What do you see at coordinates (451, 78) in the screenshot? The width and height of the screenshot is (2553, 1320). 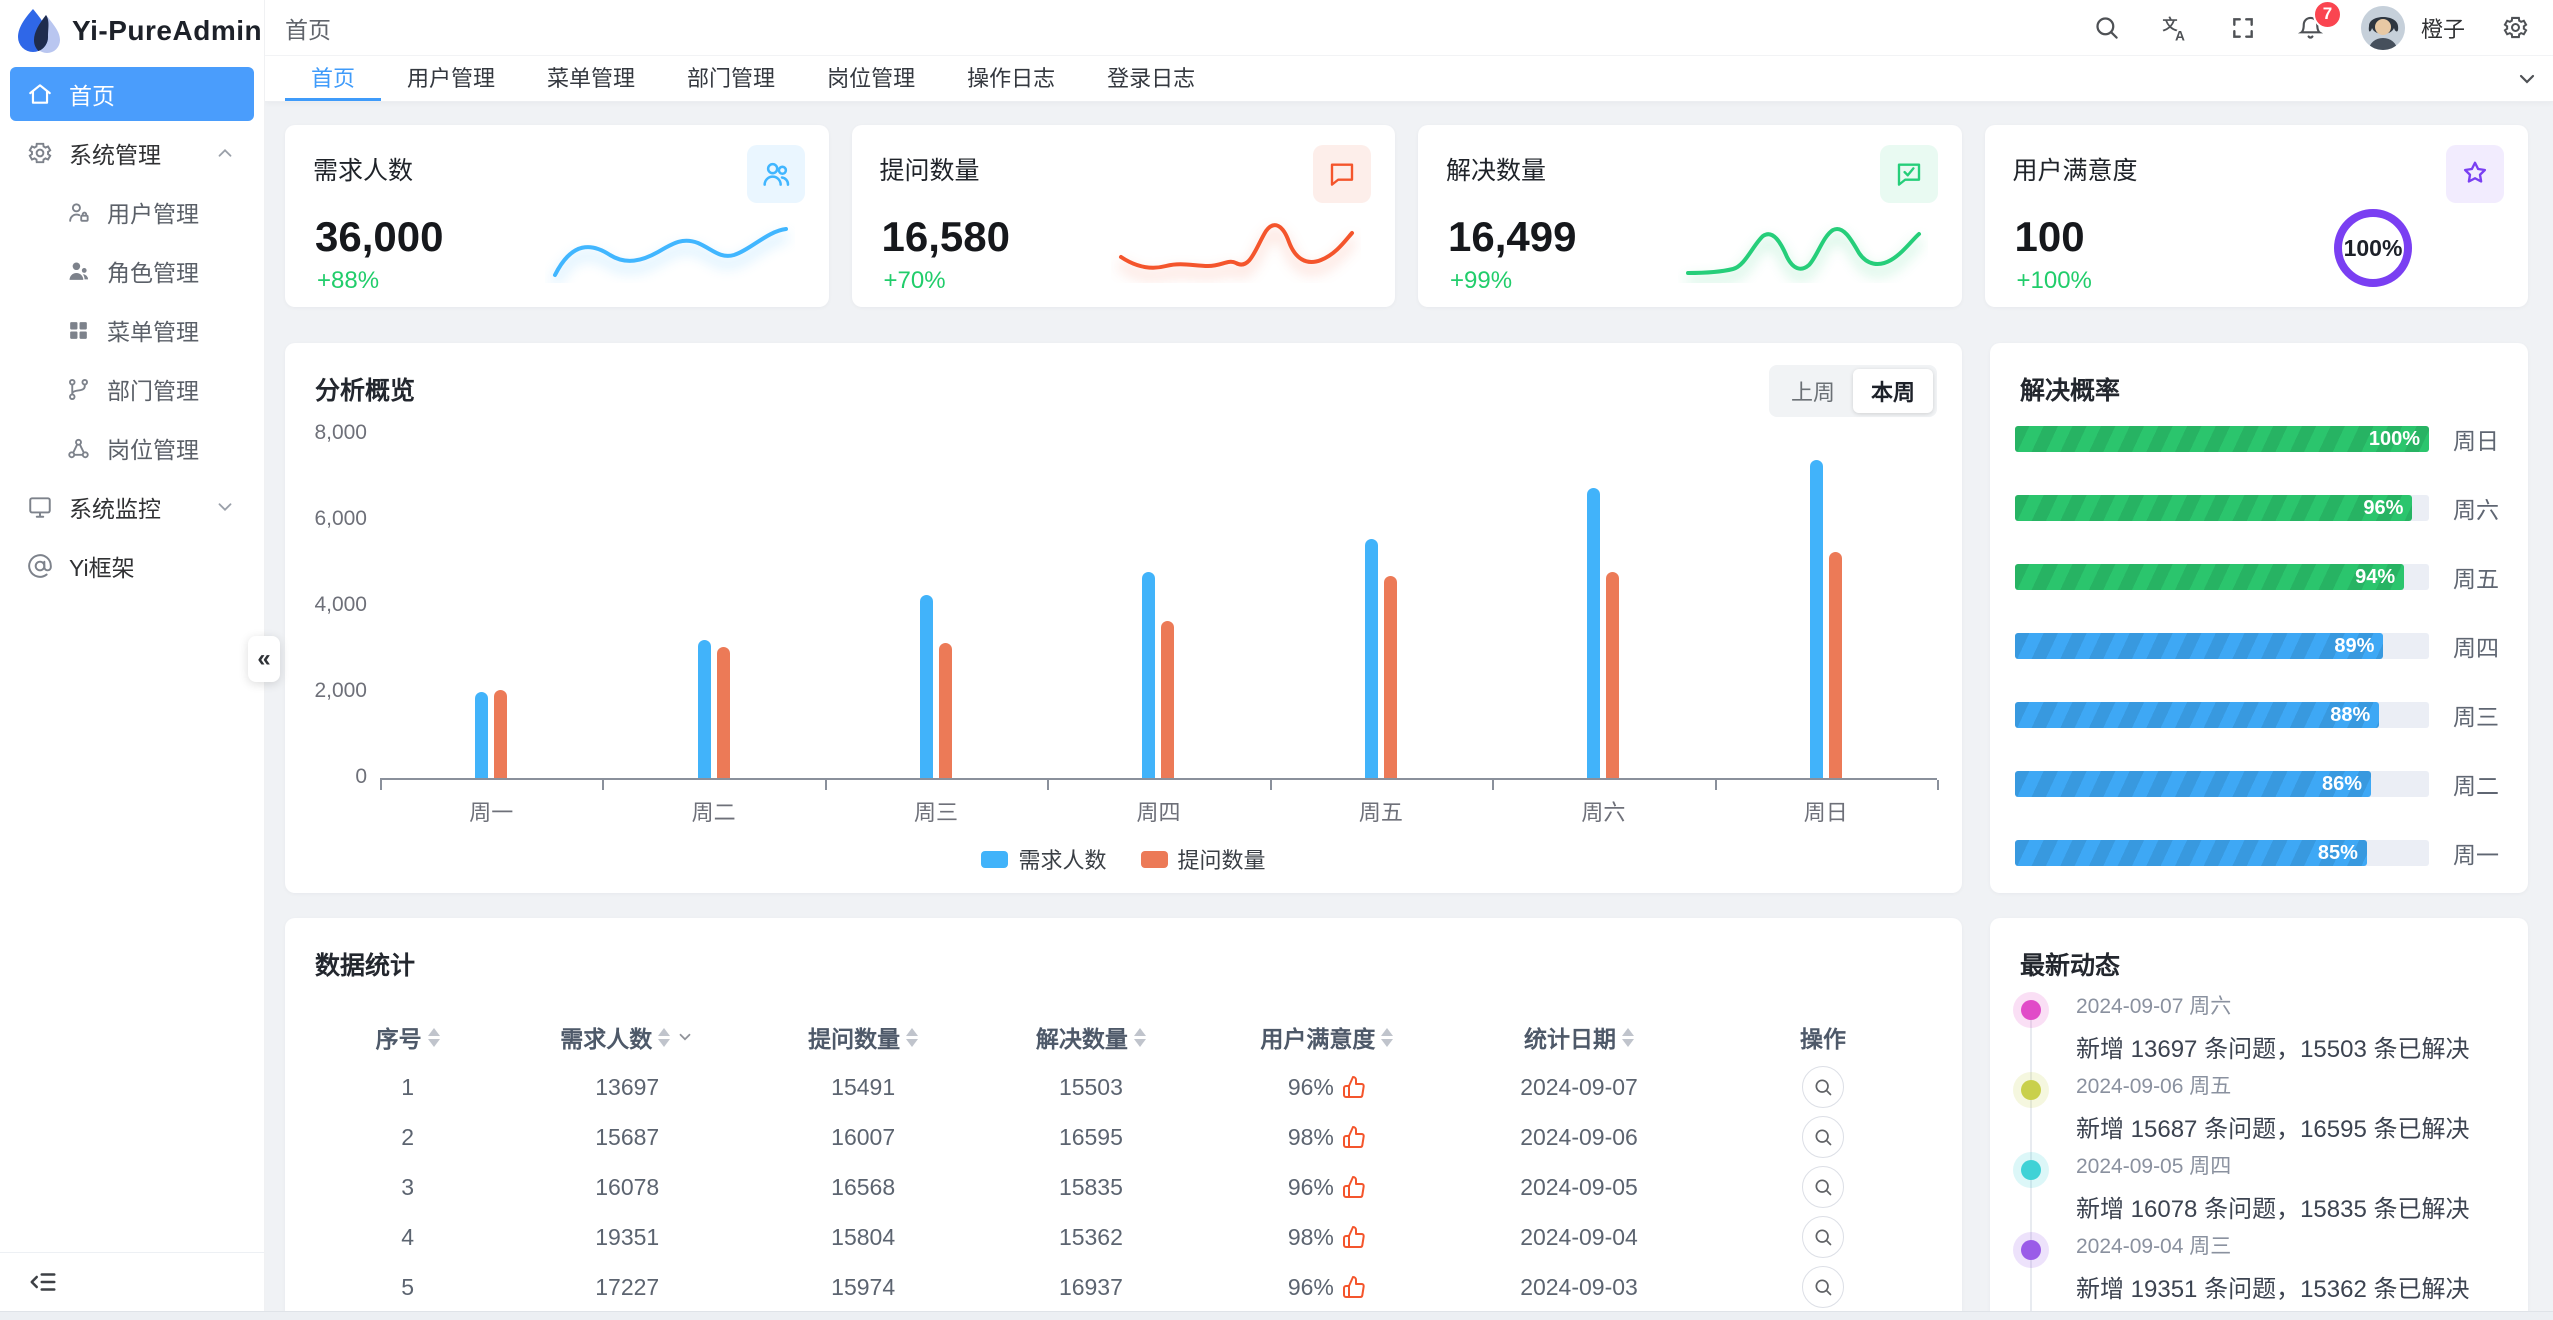 I see `tag-tab-user-mgmt: 用户管理` at bounding box center [451, 78].